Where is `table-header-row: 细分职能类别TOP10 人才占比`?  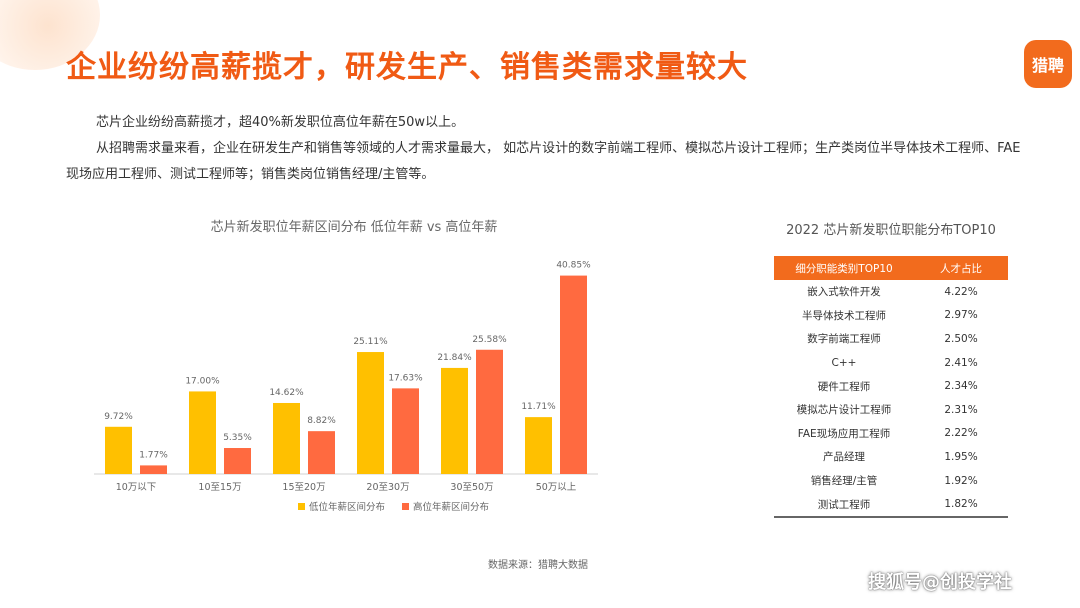 table-header-row: 细分职能类别TOP10 人才占比 is located at coordinates (891, 268).